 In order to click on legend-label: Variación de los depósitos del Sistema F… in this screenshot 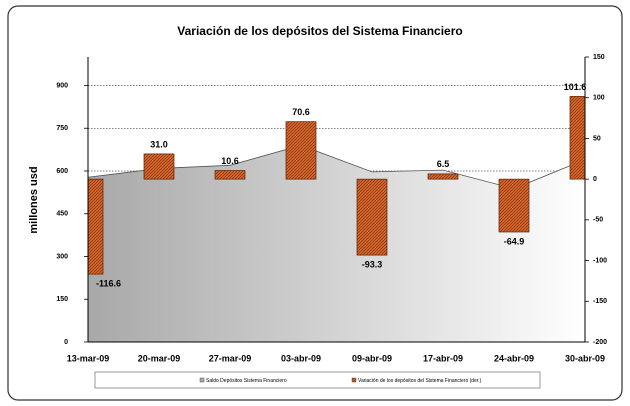, I will do `click(420, 381)`.